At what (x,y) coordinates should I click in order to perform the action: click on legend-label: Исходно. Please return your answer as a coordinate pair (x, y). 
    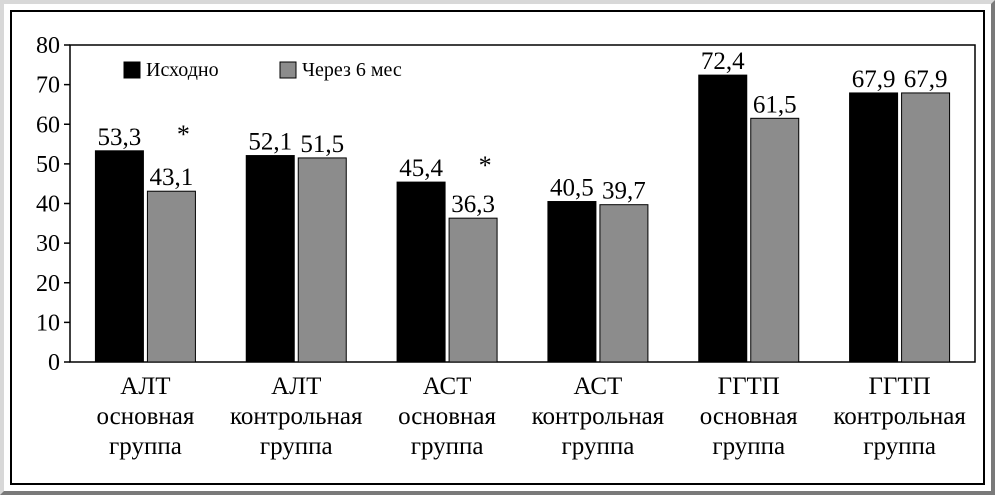
    Looking at the image, I should click on (182, 70).